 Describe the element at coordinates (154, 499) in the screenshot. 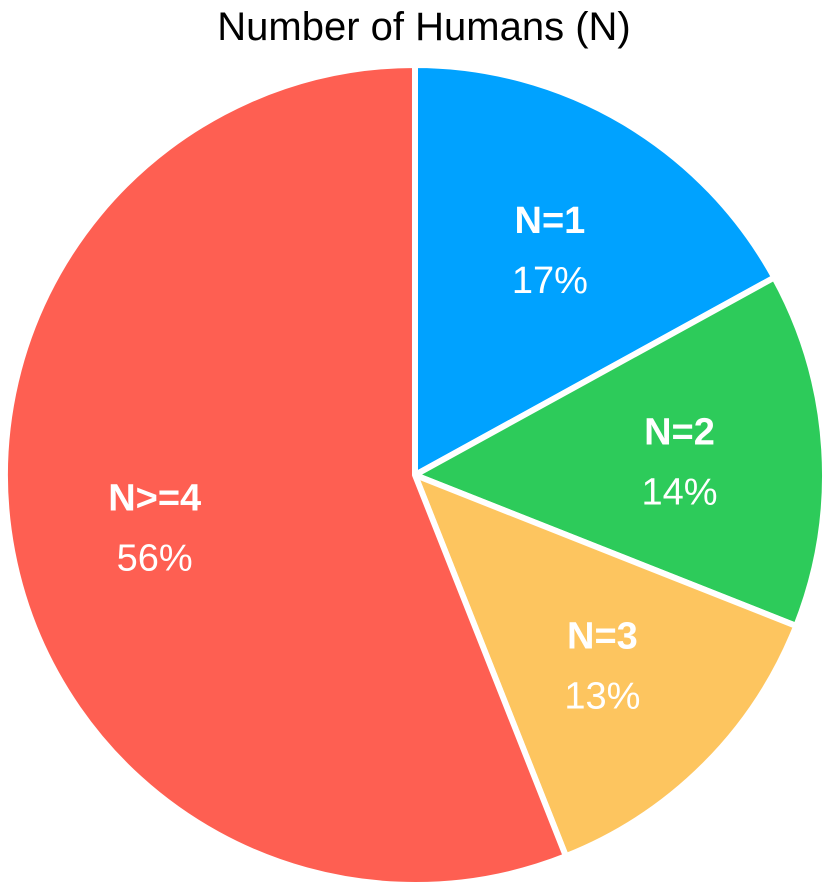

I see `slice-label-n4: N>=4` at that location.